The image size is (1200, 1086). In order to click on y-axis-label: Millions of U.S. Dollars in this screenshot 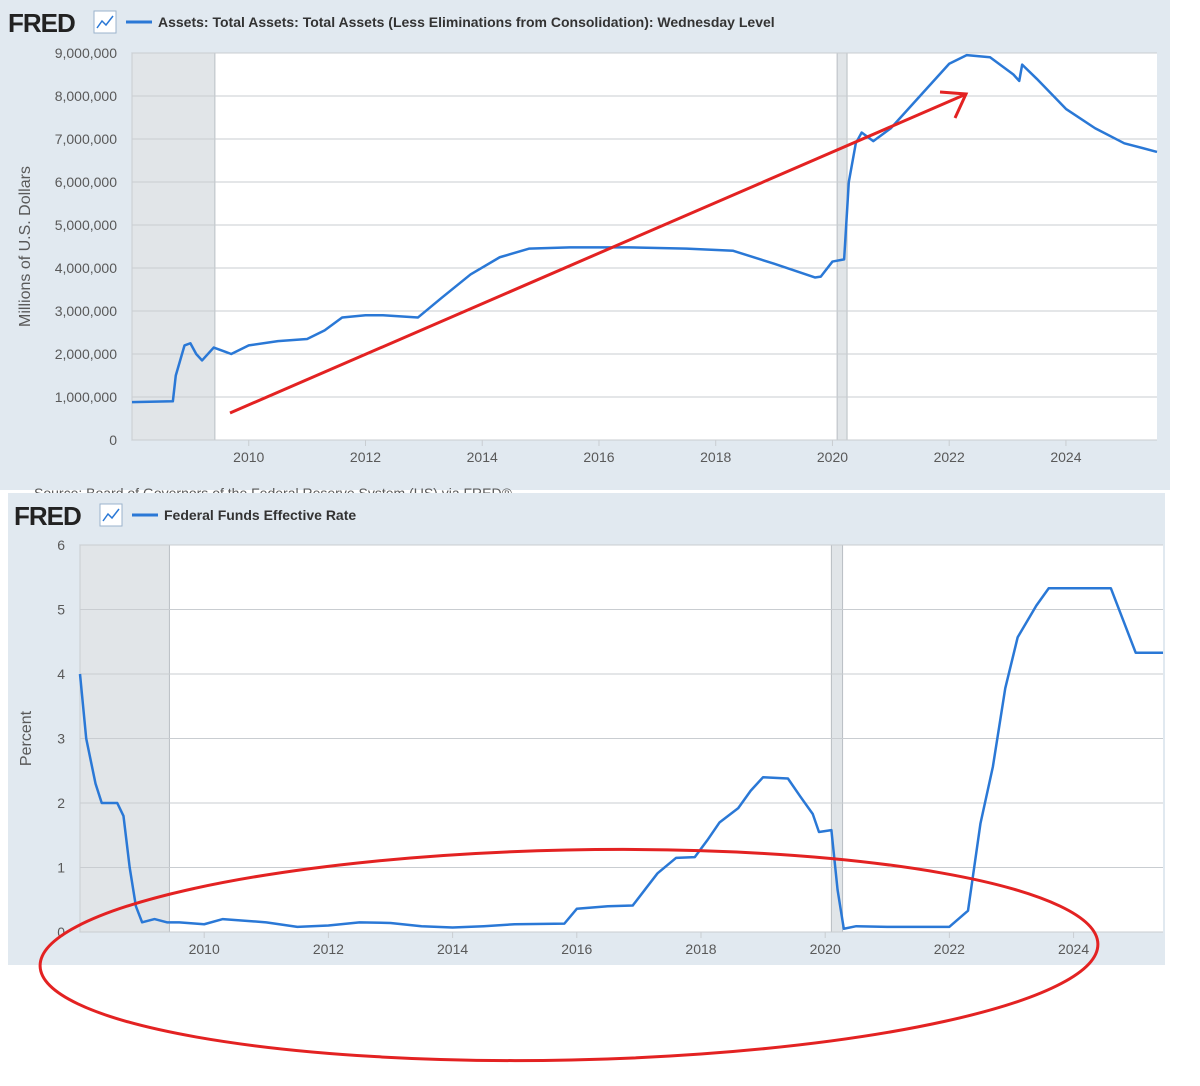, I will do `click(25, 246)`.